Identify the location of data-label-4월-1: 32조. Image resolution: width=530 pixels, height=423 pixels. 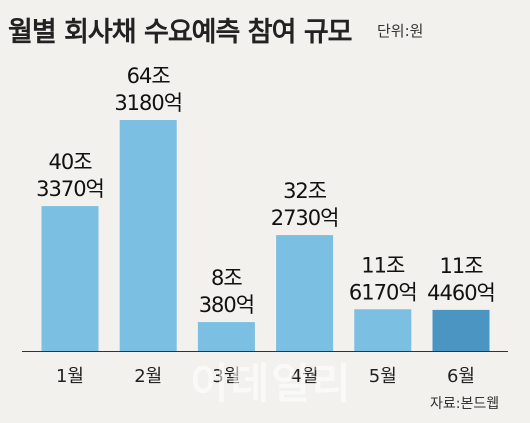
(305, 191).